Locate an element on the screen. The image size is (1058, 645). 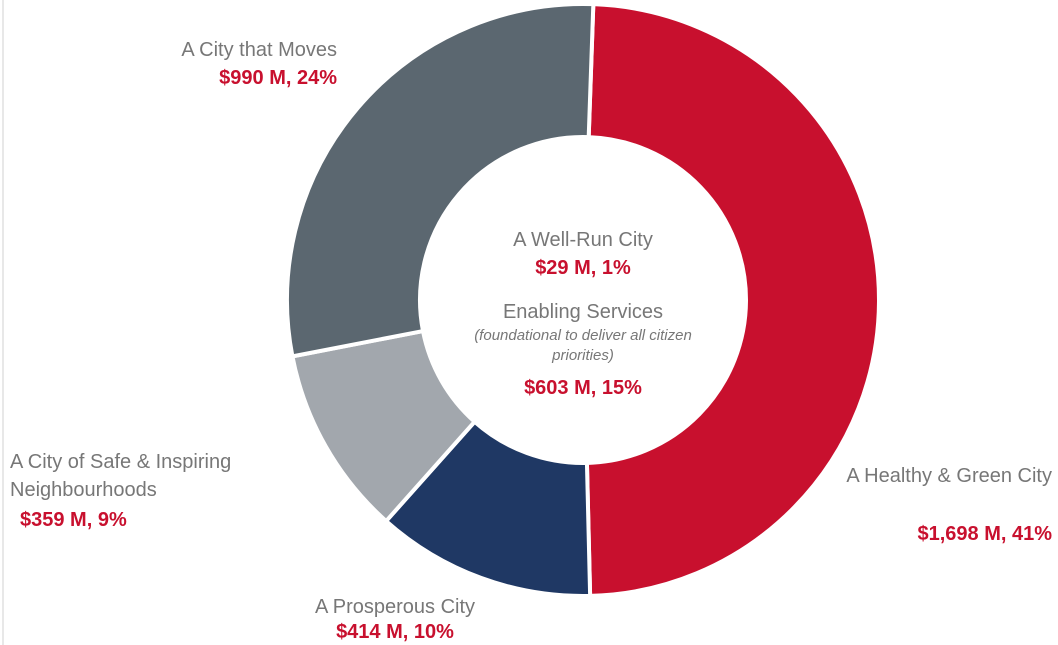
center-value: $603 M, 15% is located at coordinates (583, 388).